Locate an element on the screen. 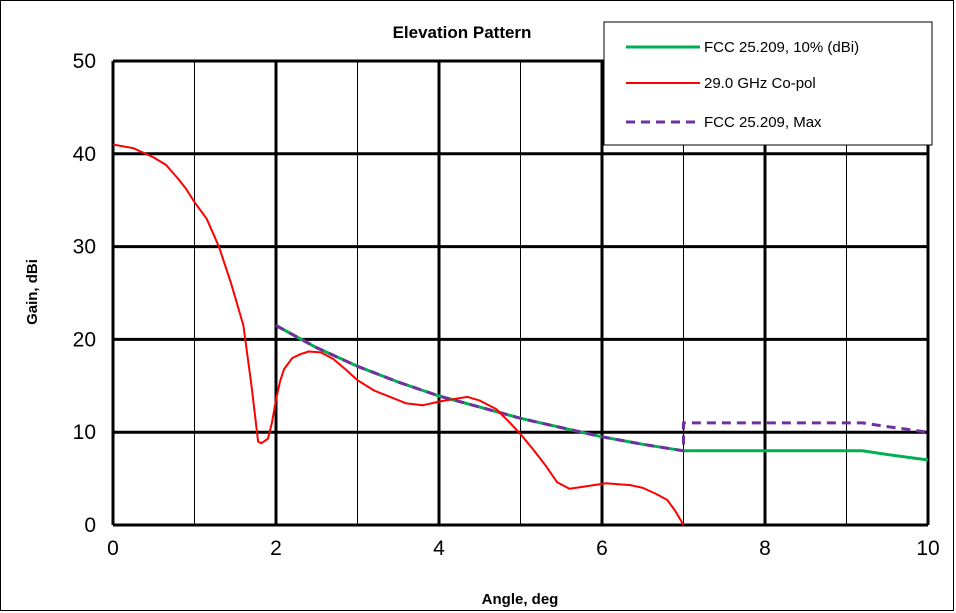 This screenshot has height=613, width=956. x-tick-label: 6 is located at coordinates (602, 548).